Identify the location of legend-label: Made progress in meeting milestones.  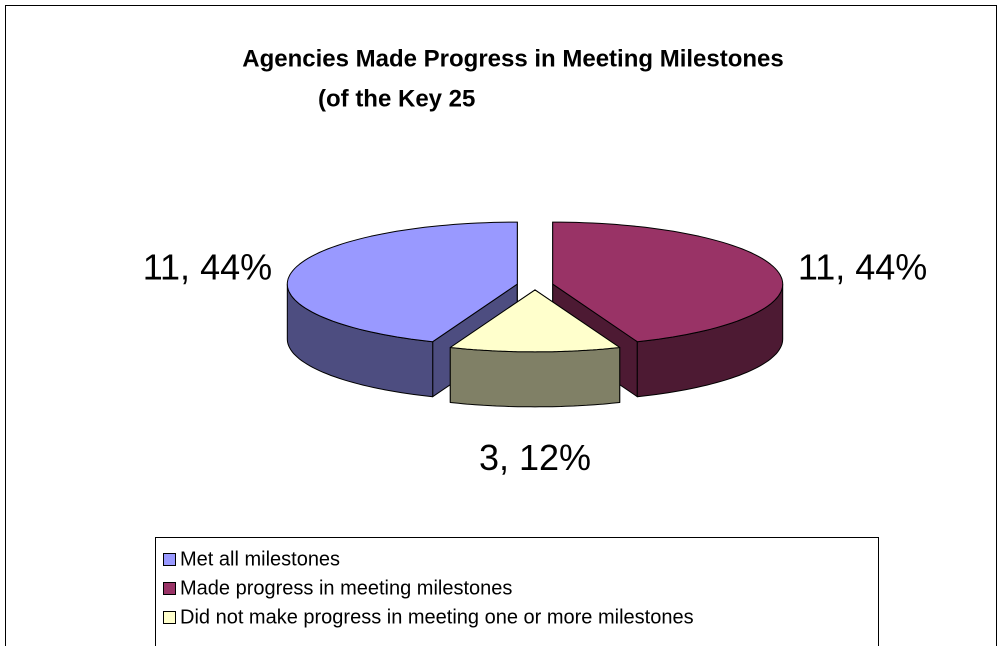
(346, 588).